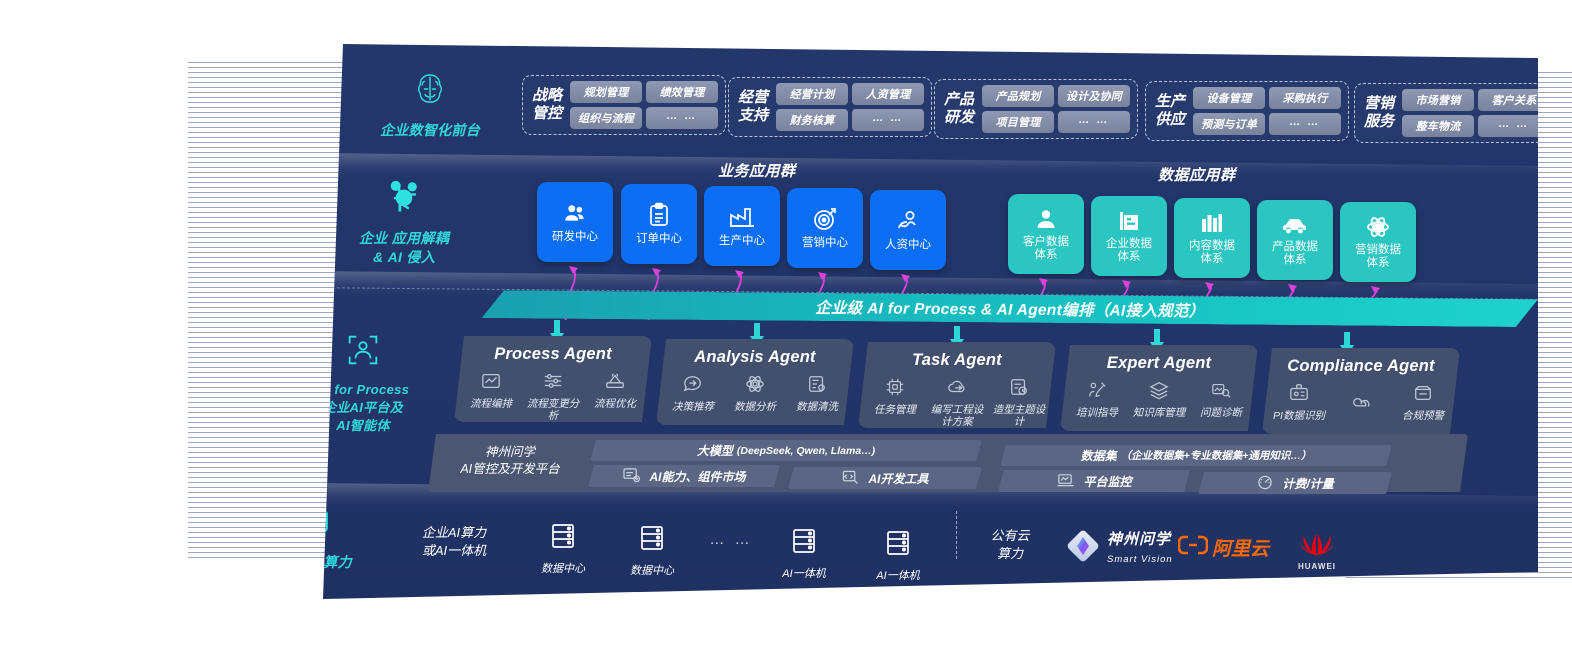  Describe the element at coordinates (1229, 98) in the screenshot. I see `domain-cell: 设备管理` at that location.